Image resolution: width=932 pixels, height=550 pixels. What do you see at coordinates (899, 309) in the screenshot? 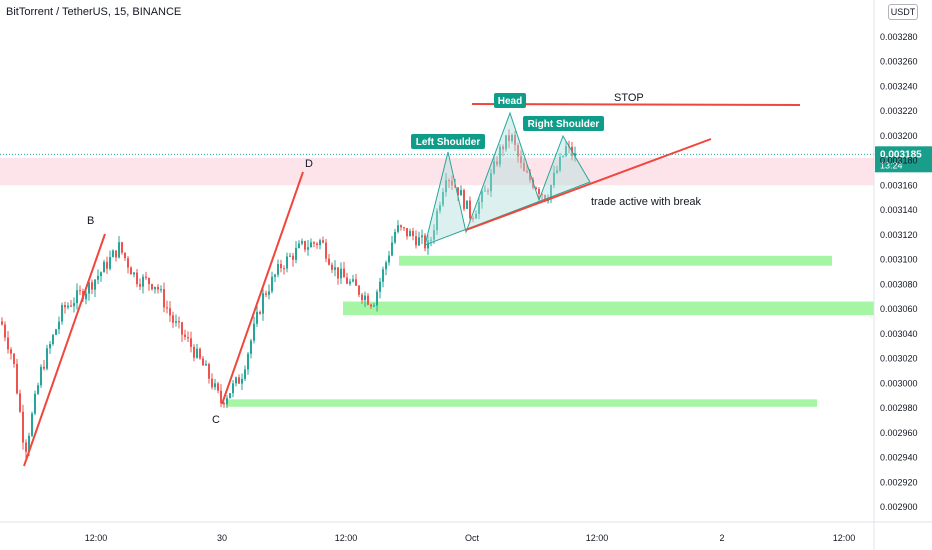
I see `y-tick-label: 0.003060` at bounding box center [899, 309].